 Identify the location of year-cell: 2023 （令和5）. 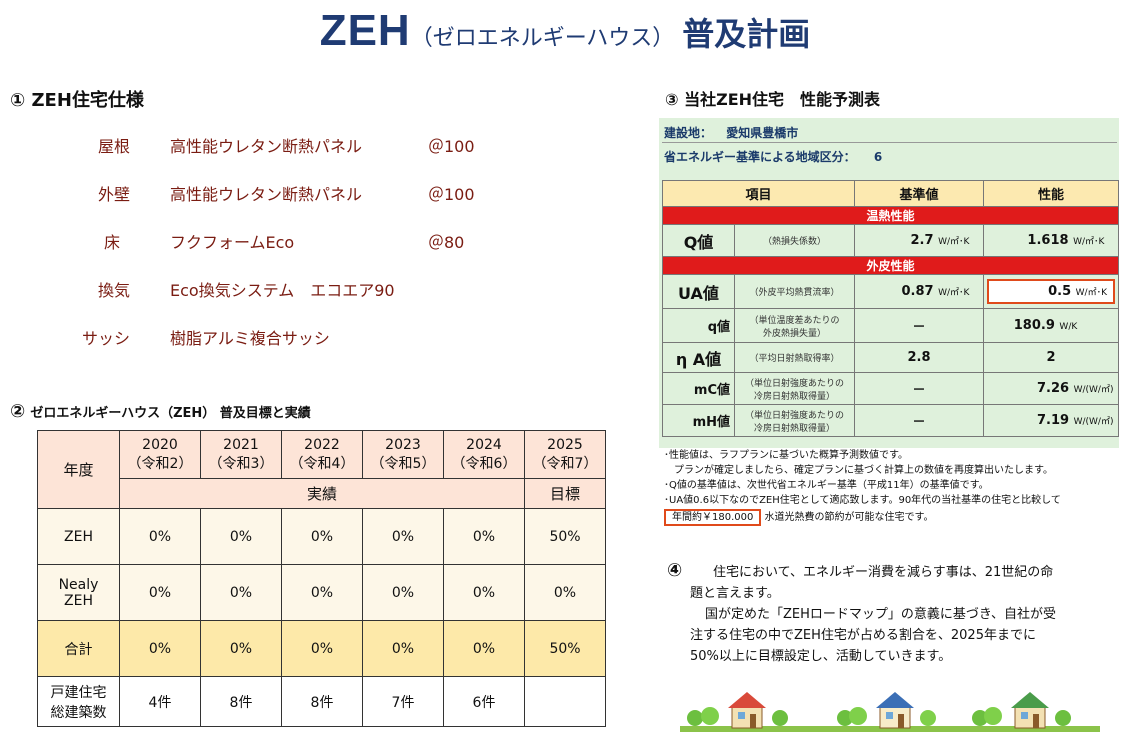
(403, 454).